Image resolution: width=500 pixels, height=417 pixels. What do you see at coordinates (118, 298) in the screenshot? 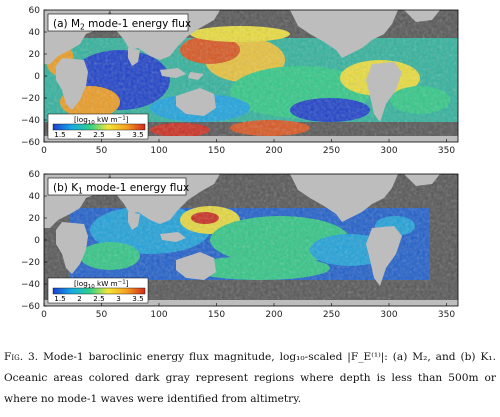
I see `panel-b-colorbar-tick-label: 3` at bounding box center [118, 298].